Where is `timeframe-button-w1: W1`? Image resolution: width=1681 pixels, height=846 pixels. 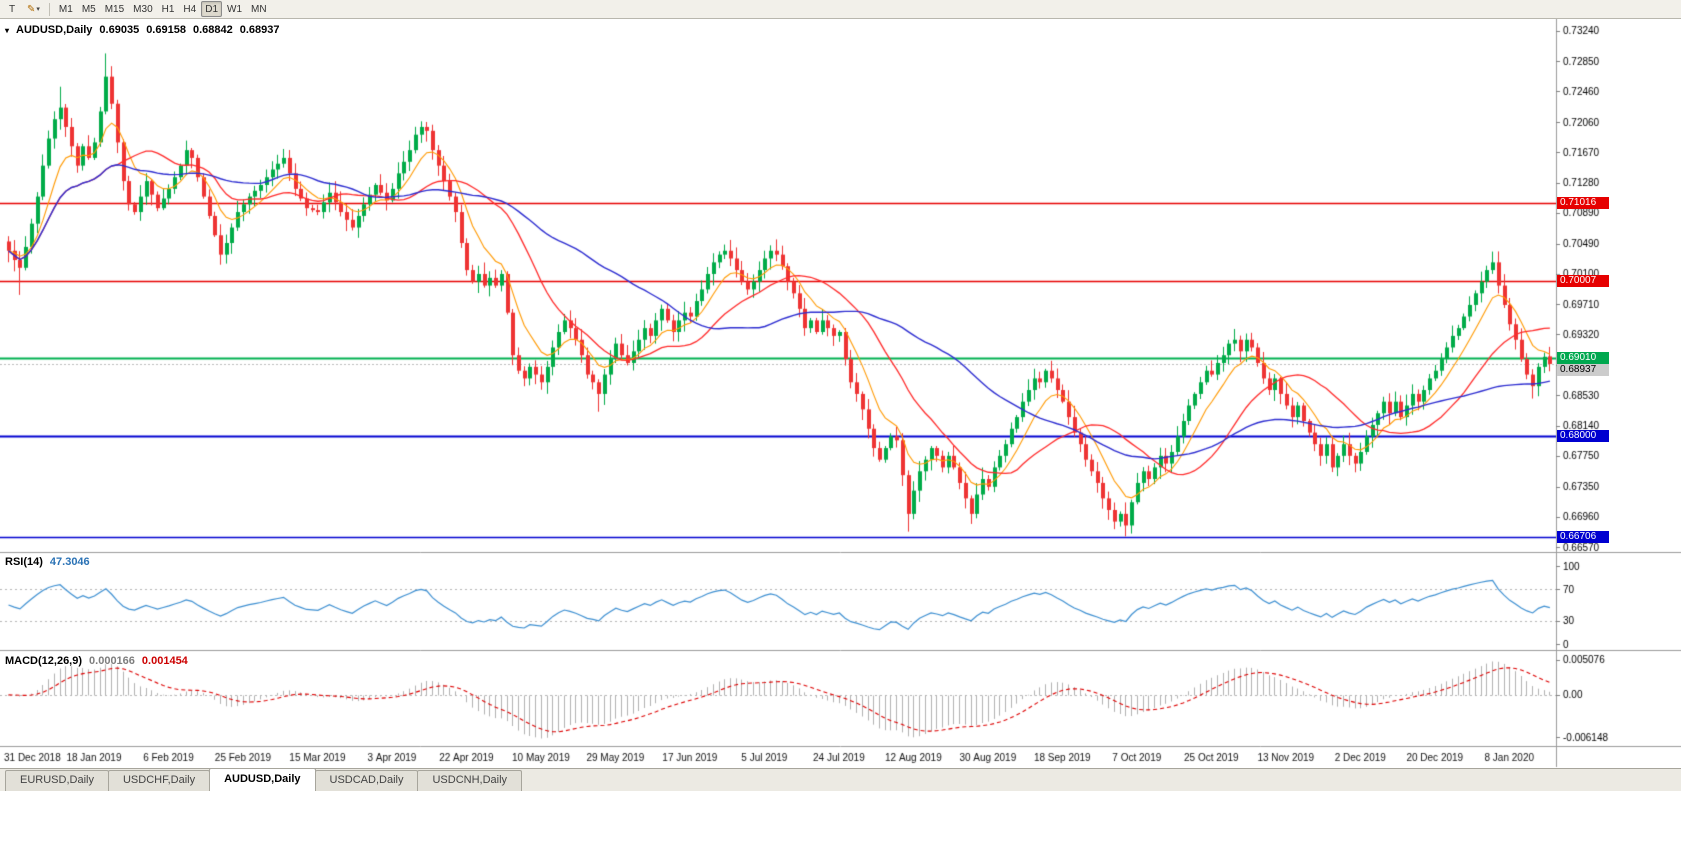 timeframe-button-w1: W1 is located at coordinates (234, 9).